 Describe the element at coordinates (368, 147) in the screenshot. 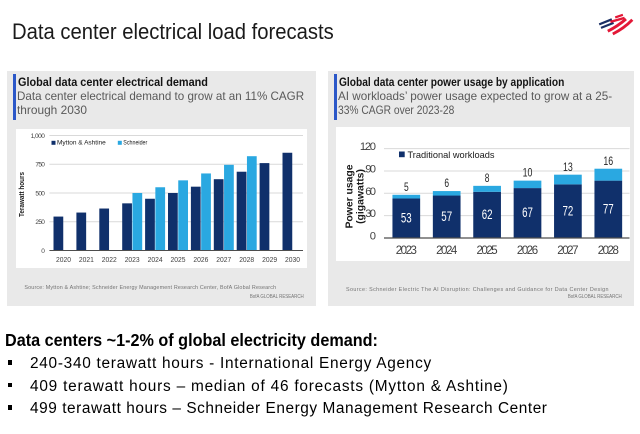

I see `svg-text: 120` at that location.